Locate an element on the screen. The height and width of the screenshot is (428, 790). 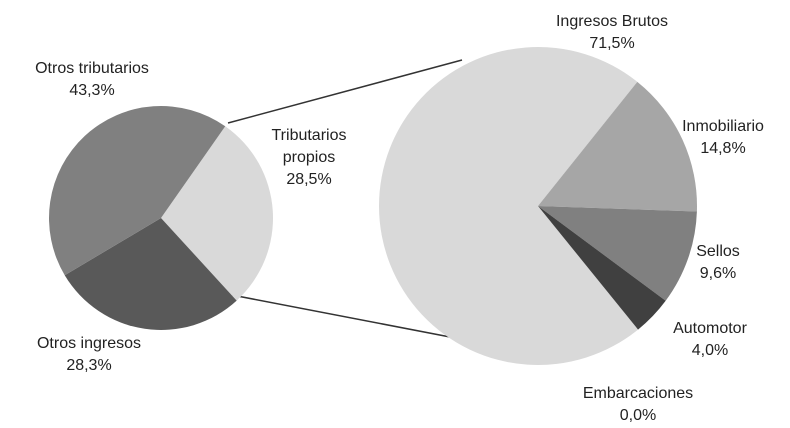
value-label: 9,6% is located at coordinates (718, 273).